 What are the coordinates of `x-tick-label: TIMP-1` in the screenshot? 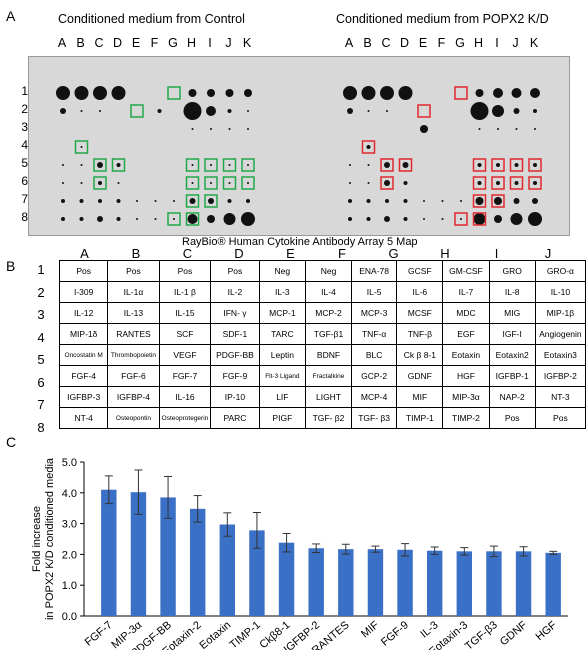 It's located at (245, 634).